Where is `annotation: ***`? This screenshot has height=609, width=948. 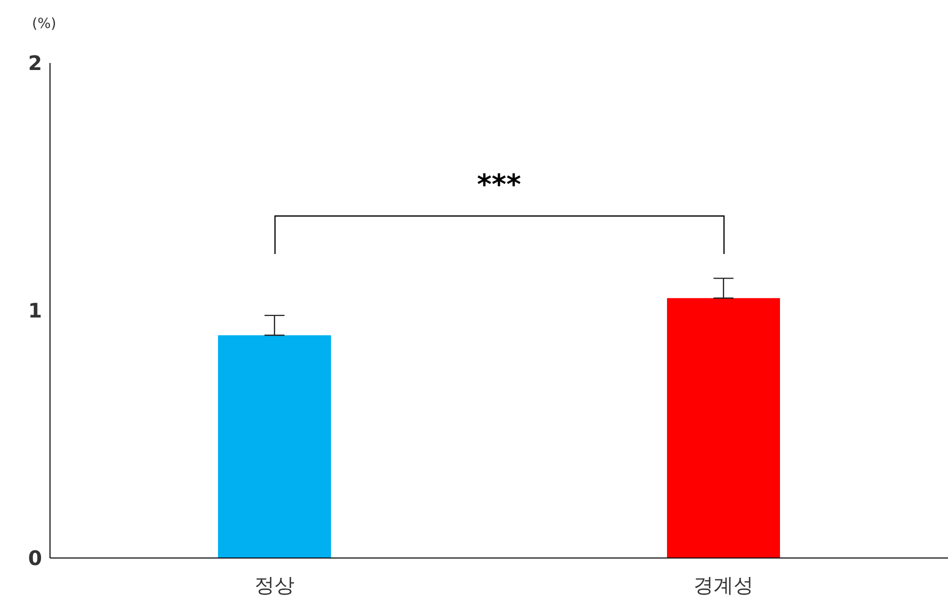 annotation: *** is located at coordinates (499, 185).